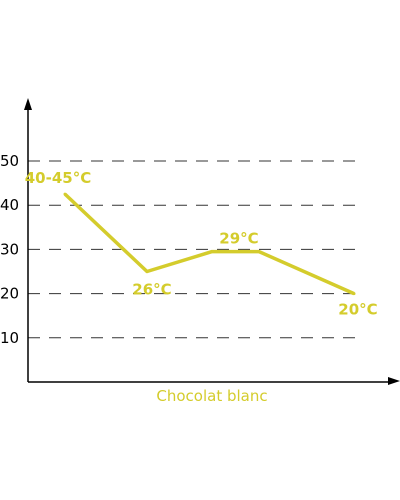  I want to click on x-axis-title: Chocolat blanc, so click(211, 396).